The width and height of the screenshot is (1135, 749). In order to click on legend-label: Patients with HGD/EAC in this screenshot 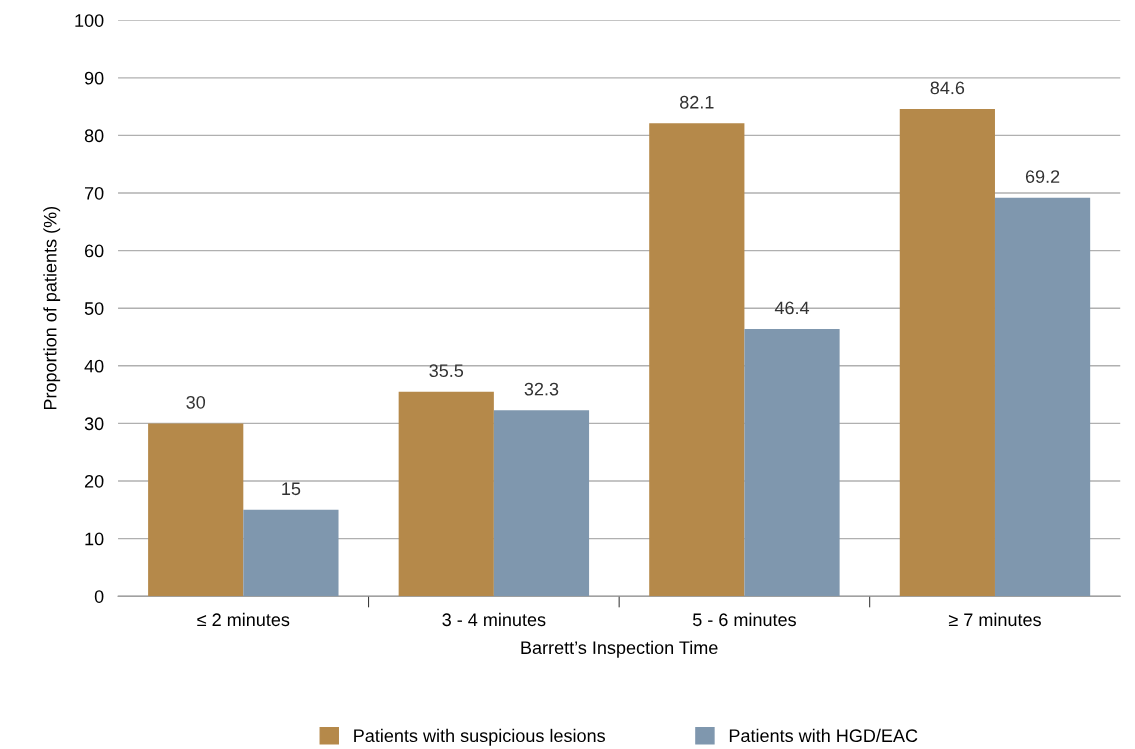, I will do `click(823, 735)`.